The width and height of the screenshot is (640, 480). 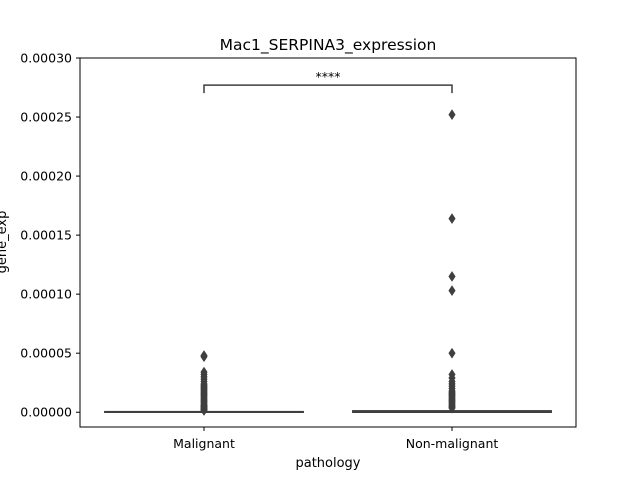 I want to click on significance-annotation: ****, so click(x=328, y=81).